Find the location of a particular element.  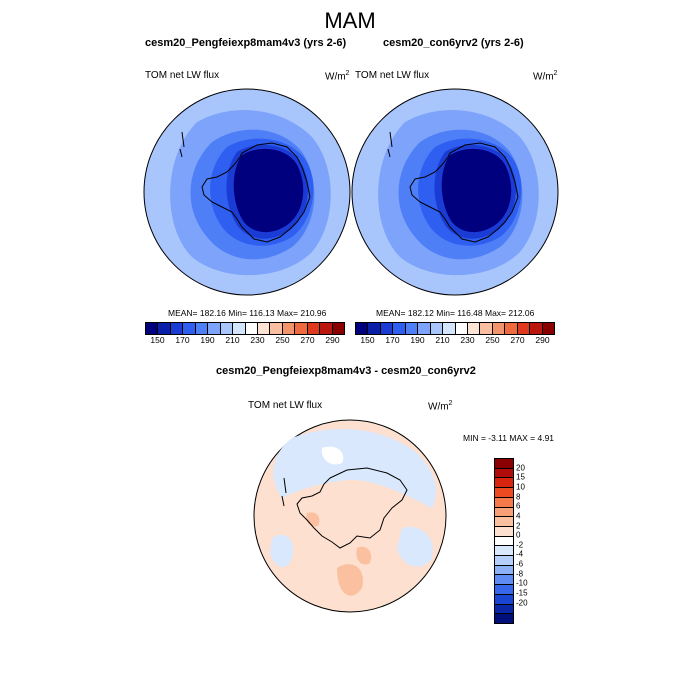

colorbar-tick-label: 6 is located at coordinates (518, 506).